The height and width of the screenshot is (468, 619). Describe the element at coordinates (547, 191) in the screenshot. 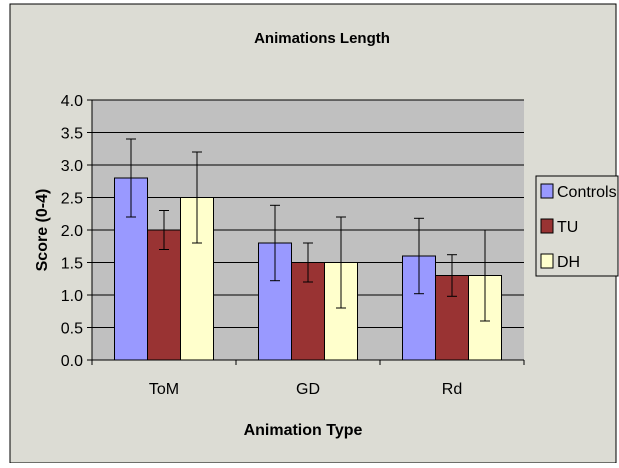

I see `legend-swatch-controls` at that location.